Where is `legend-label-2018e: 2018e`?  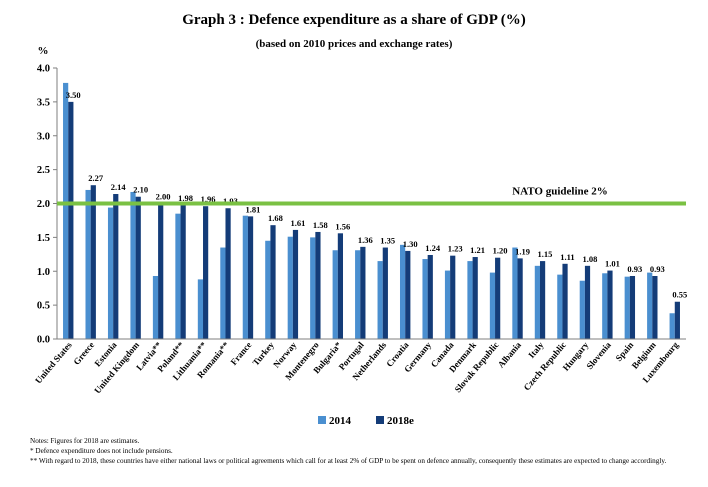 legend-label-2018e: 2018e is located at coordinates (400, 421).